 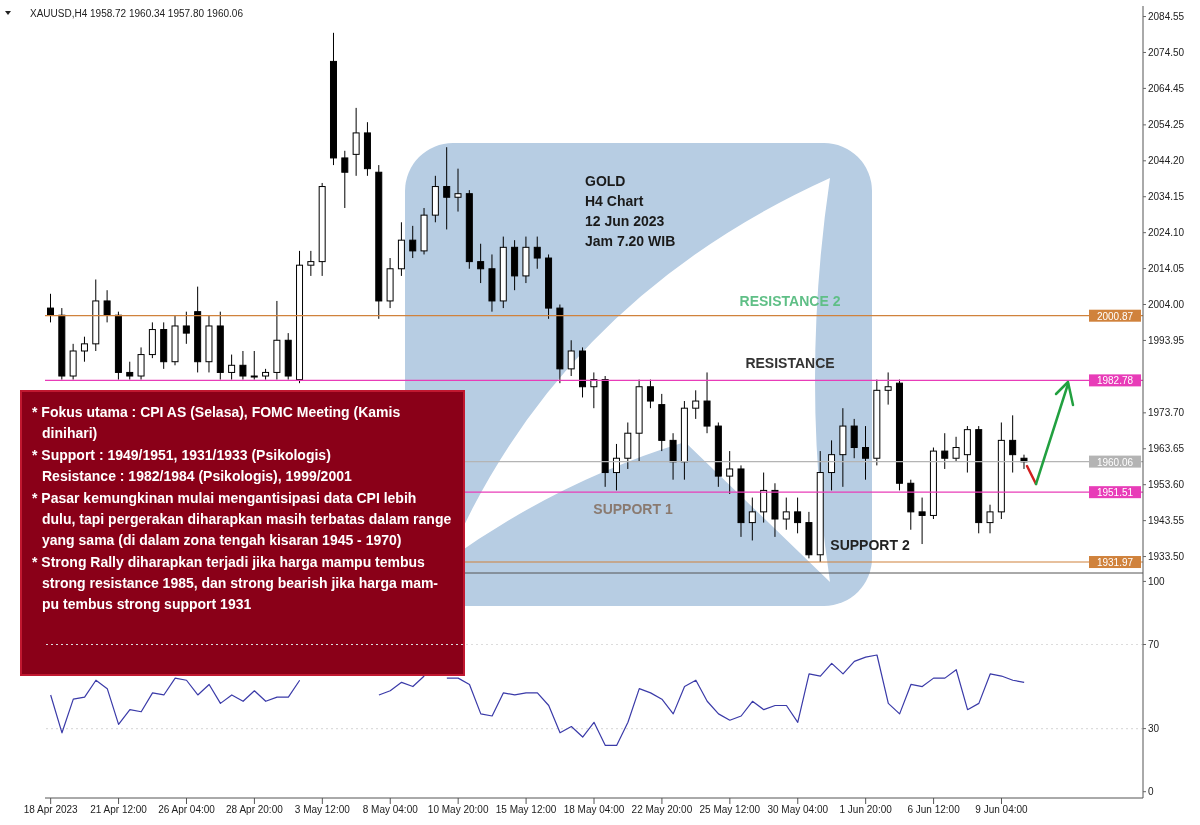 I want to click on y-tick-label: 2064.45, so click(x=1166, y=88).